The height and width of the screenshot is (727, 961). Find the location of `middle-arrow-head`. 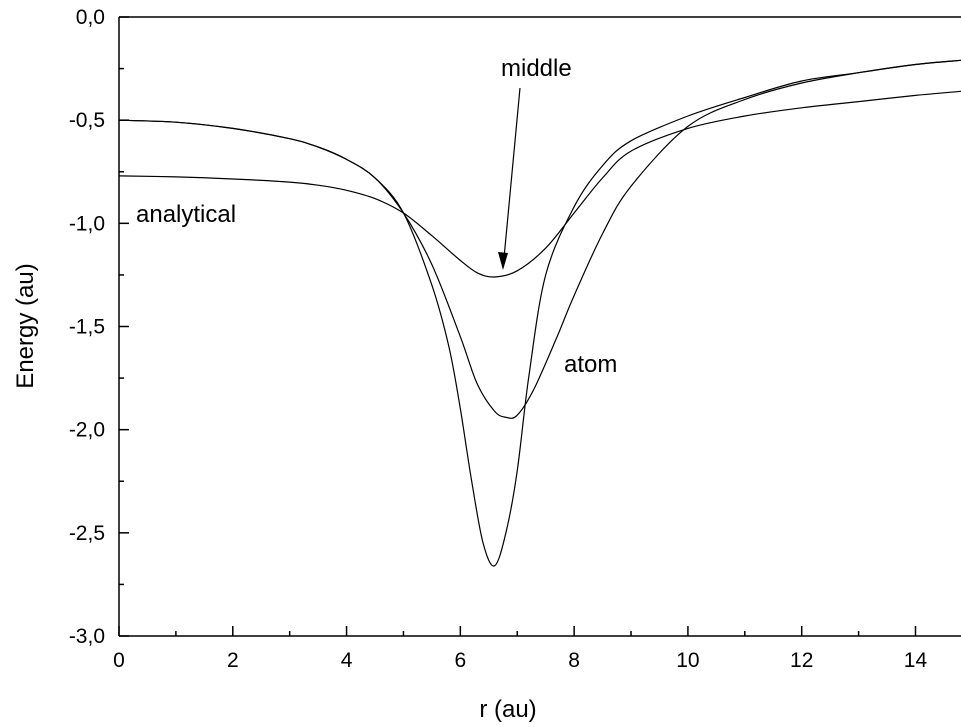

middle-arrow-head is located at coordinates (503, 261).